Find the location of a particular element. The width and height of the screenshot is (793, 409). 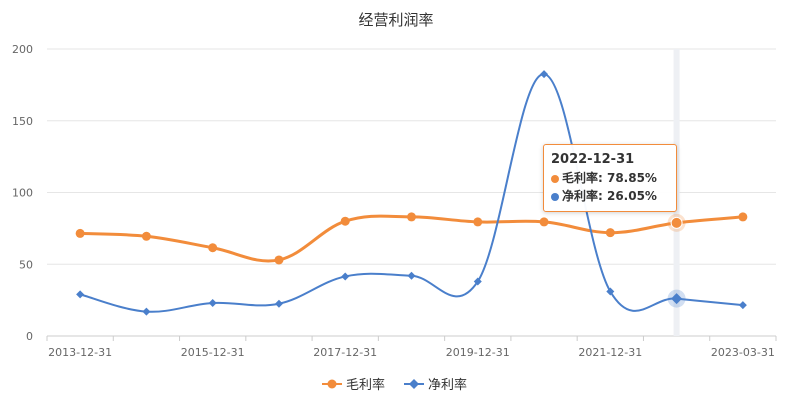

legend-item-1: 毛利率 is located at coordinates (353, 385).